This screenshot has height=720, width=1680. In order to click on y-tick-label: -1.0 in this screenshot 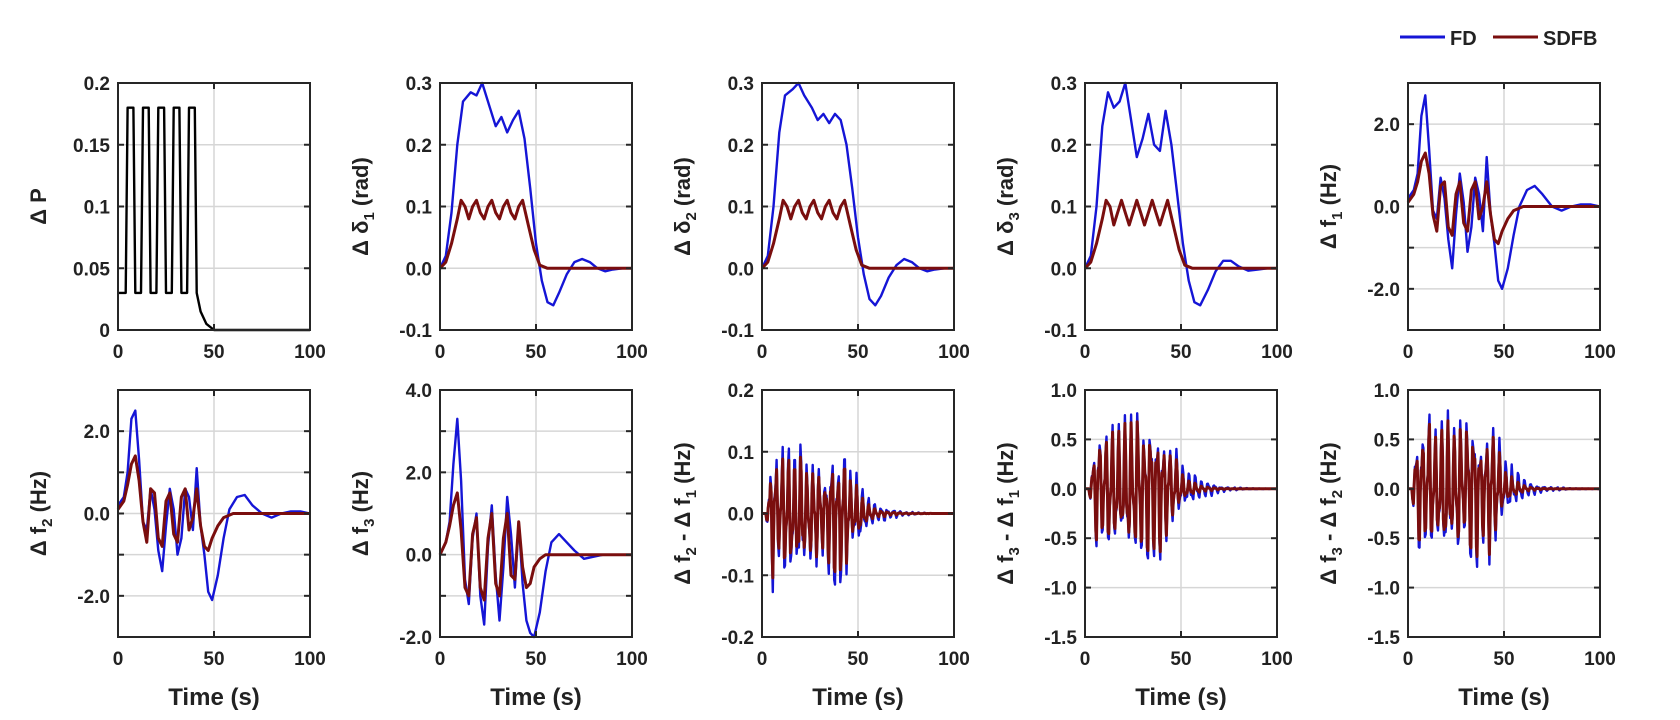, I will do `click(1060, 589)`.